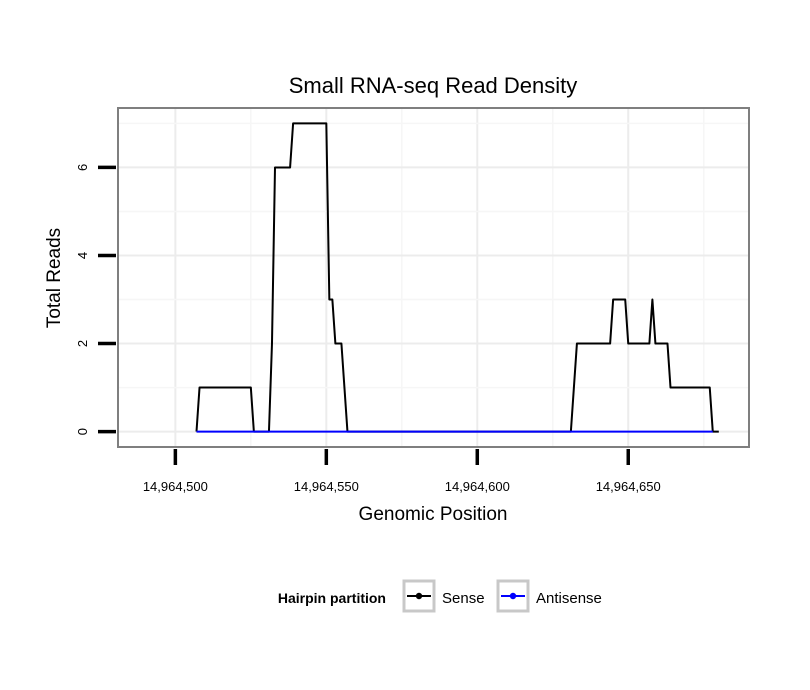  Describe the element at coordinates (419, 596) in the screenshot. I see `legend-key-point-sense` at that location.